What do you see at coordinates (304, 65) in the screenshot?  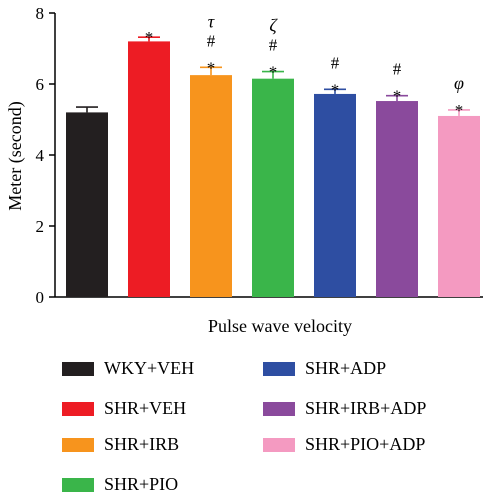 I see `significance-annotations: **#τ*#ζ*#*#*φ` at bounding box center [304, 65].